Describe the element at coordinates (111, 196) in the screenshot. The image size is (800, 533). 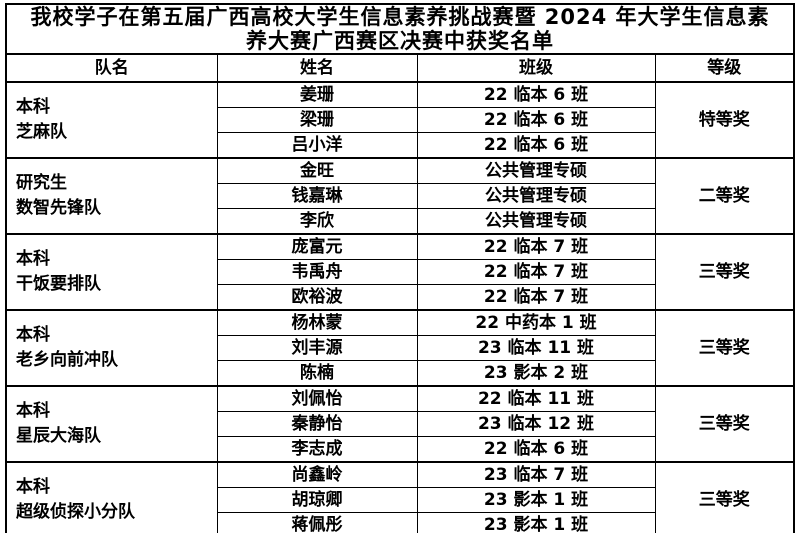
I see `team-name-cell: 研究生 数智先锋队` at that location.